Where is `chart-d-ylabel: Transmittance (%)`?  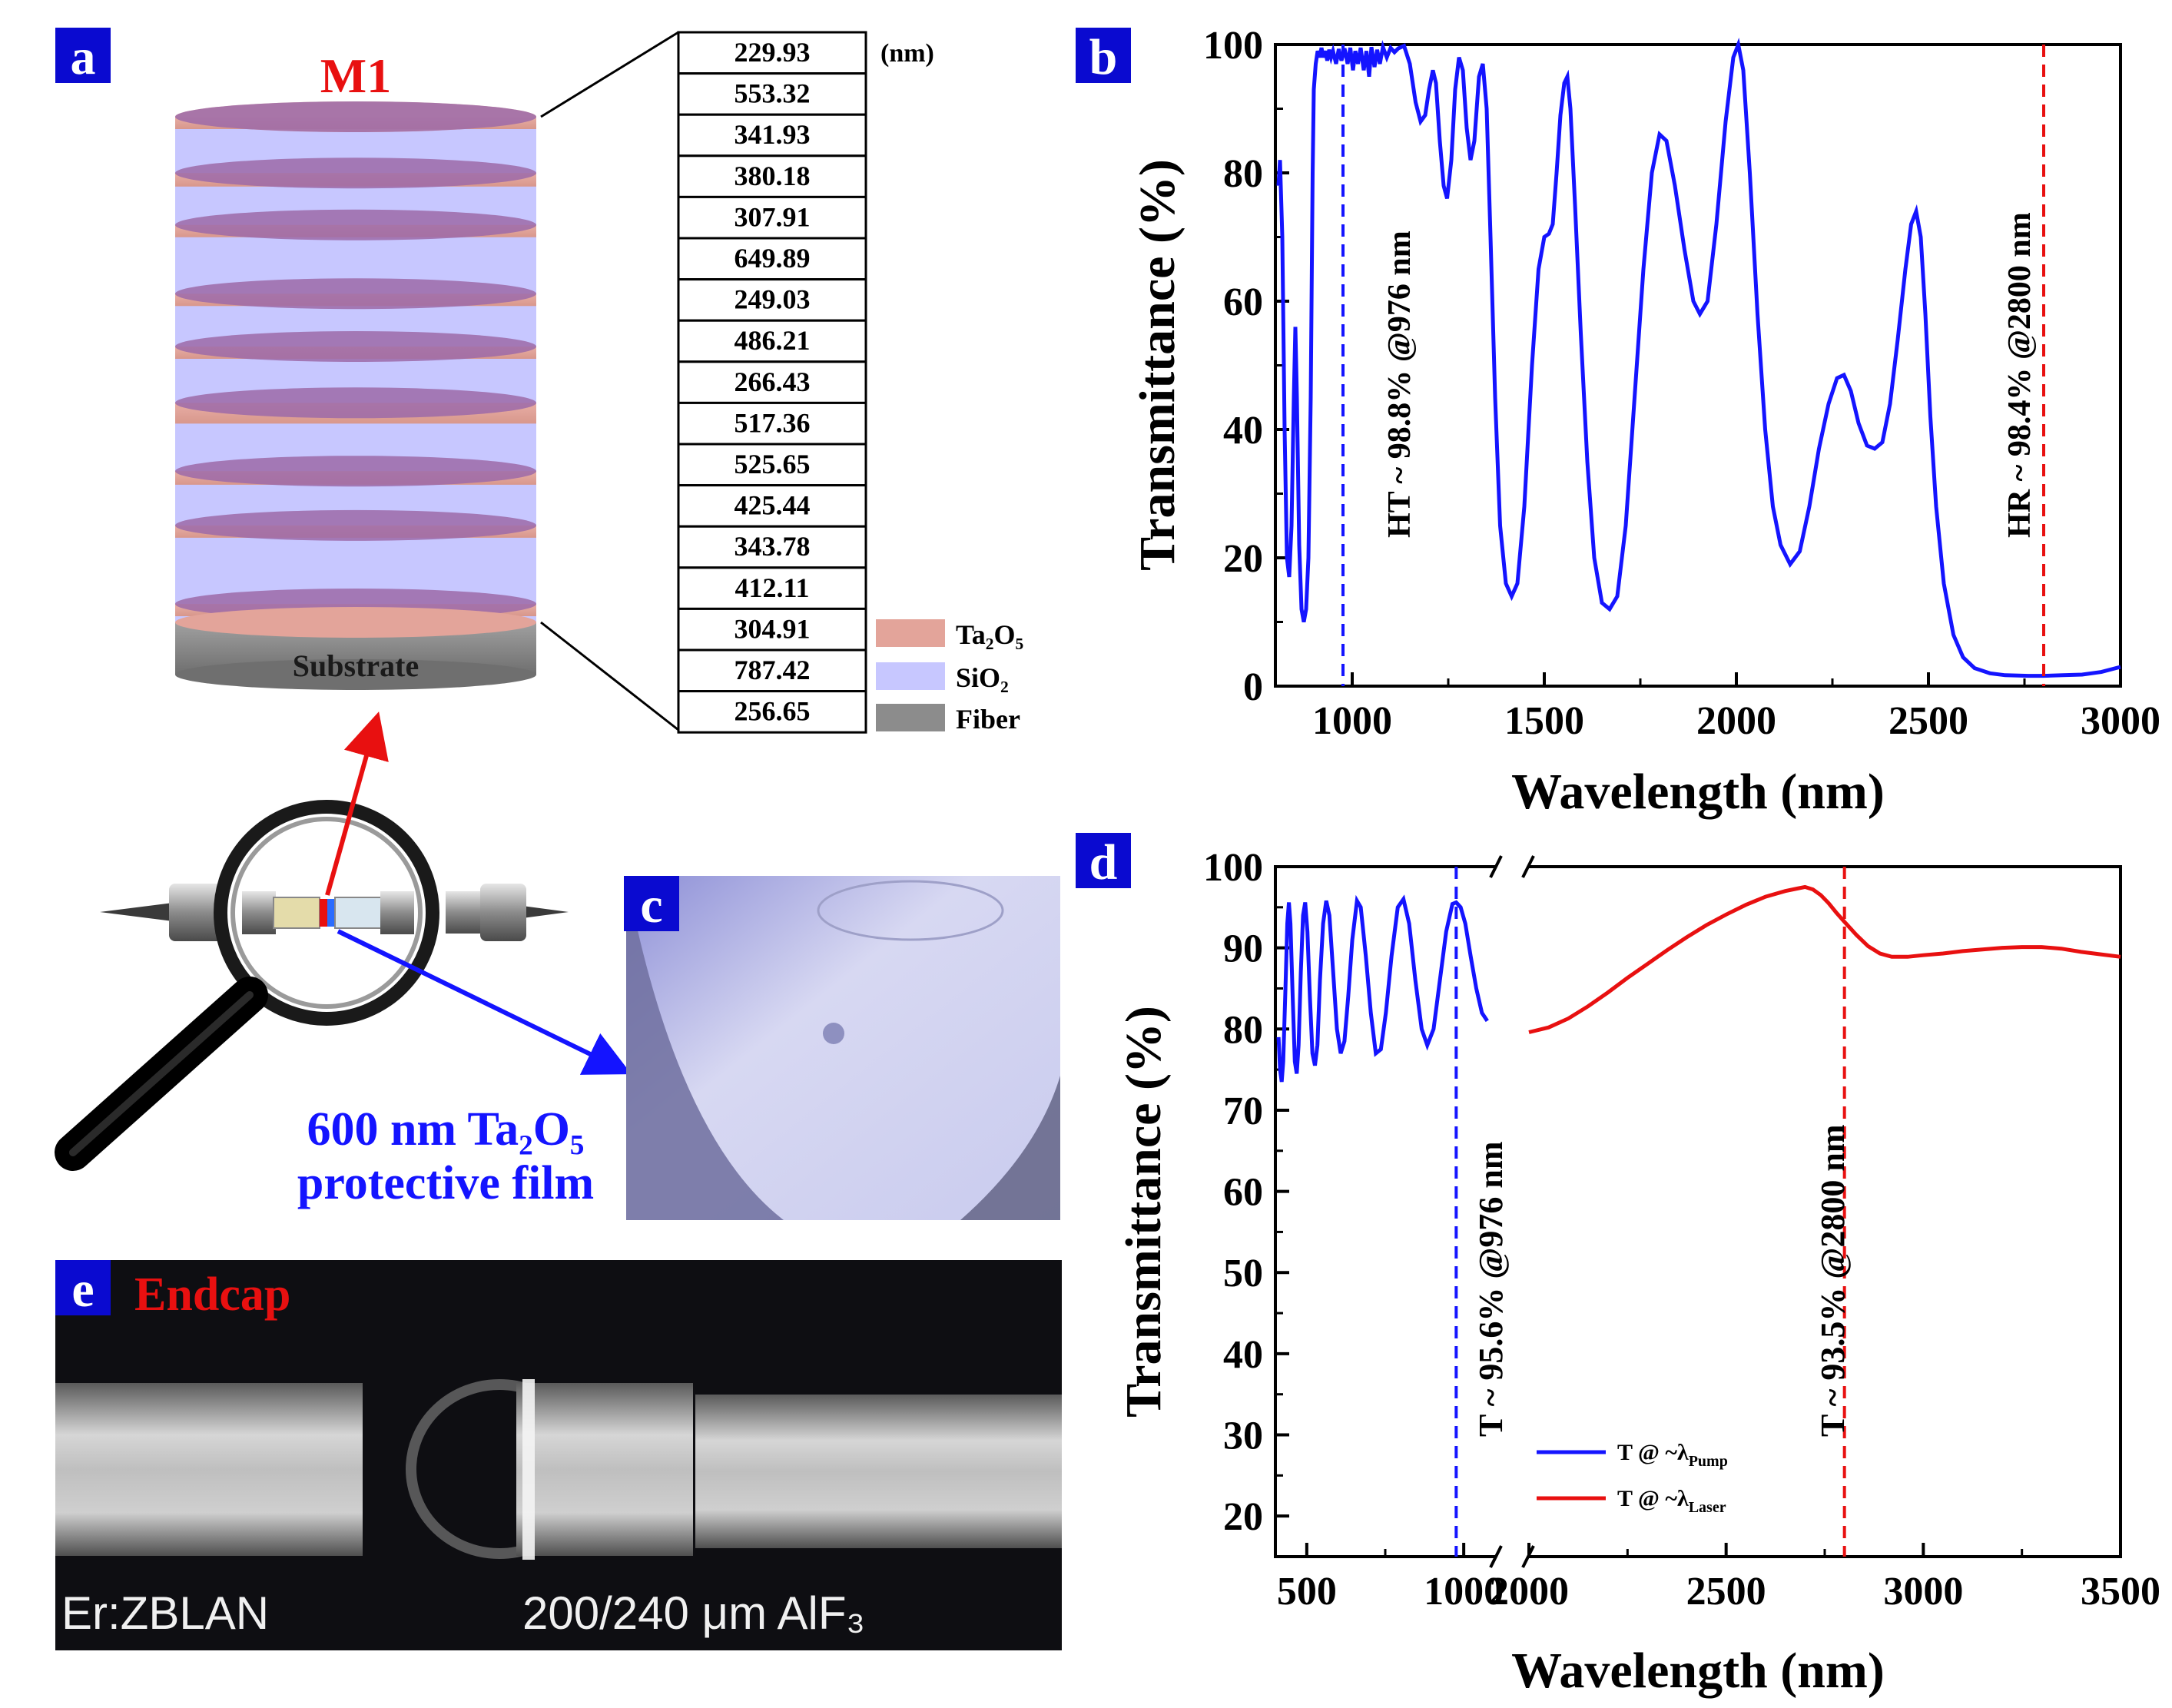
chart-d-ylabel: Transmittance (%) is located at coordinates (1144, 1212).